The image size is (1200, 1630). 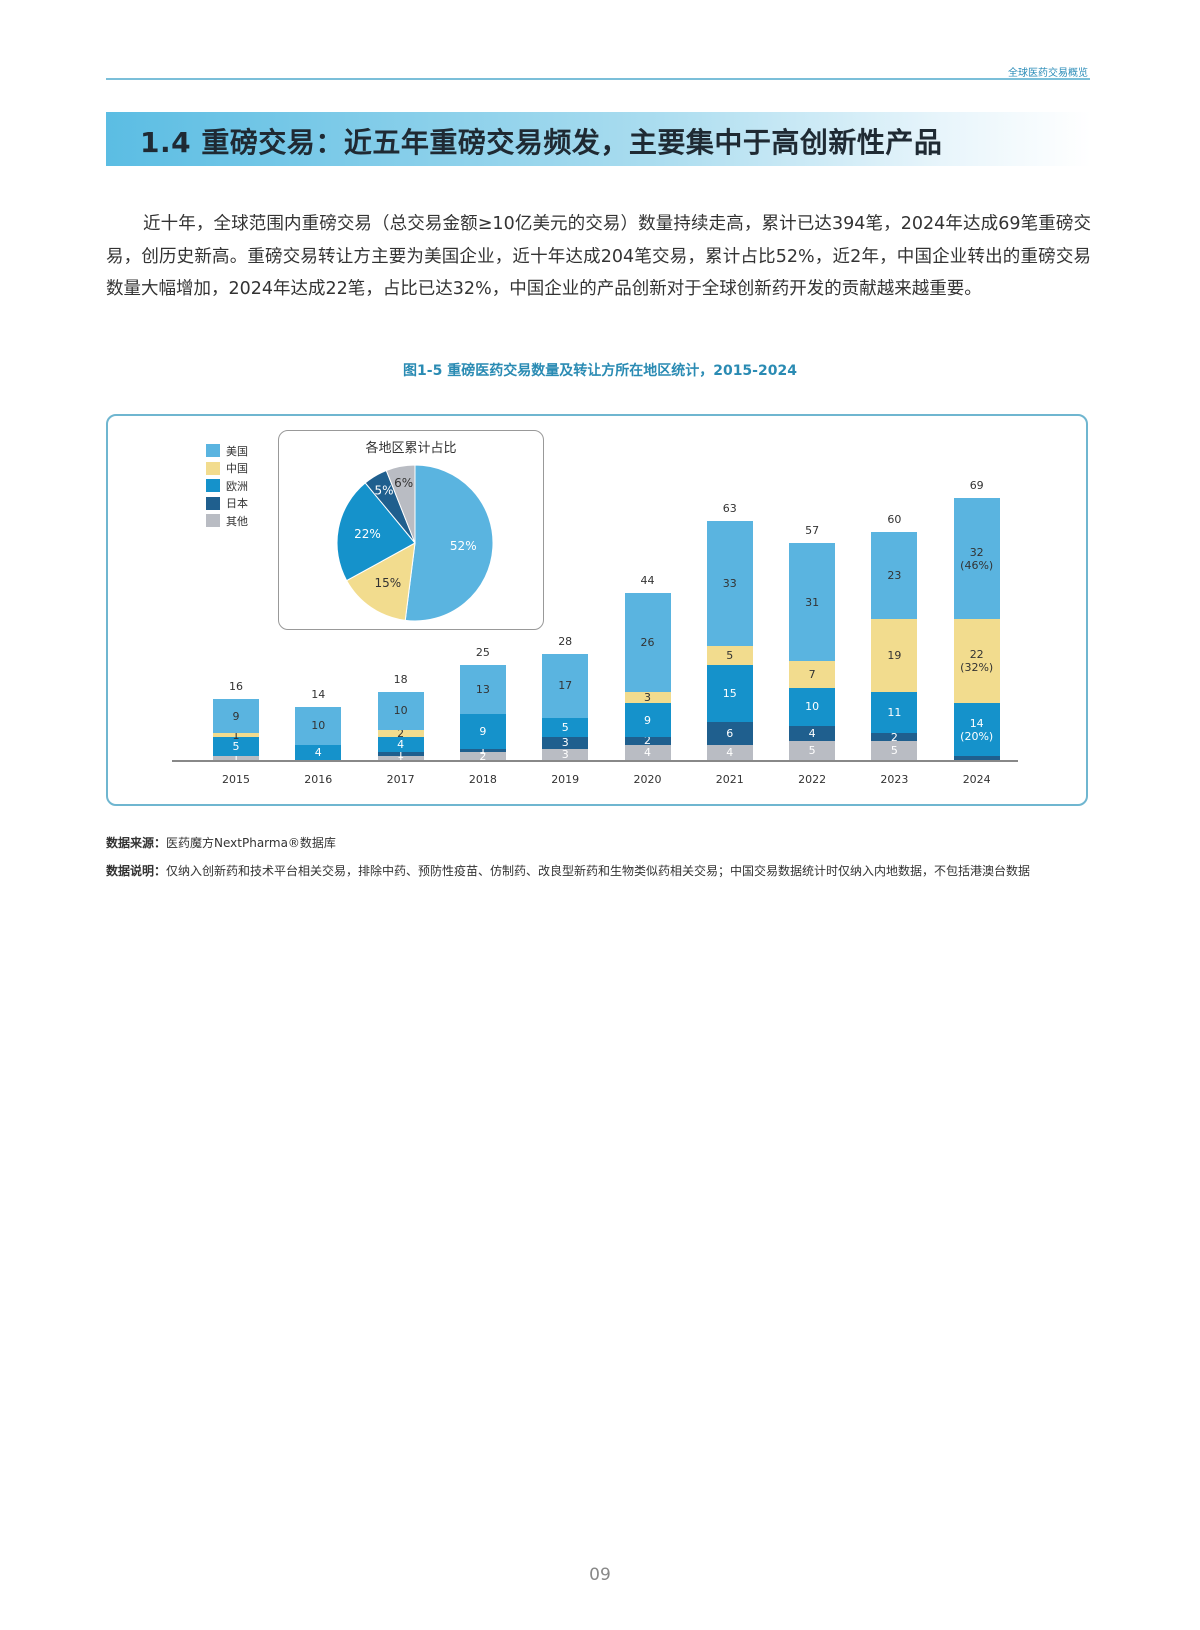 I want to click on bar-segment: 6, so click(x=729, y=733).